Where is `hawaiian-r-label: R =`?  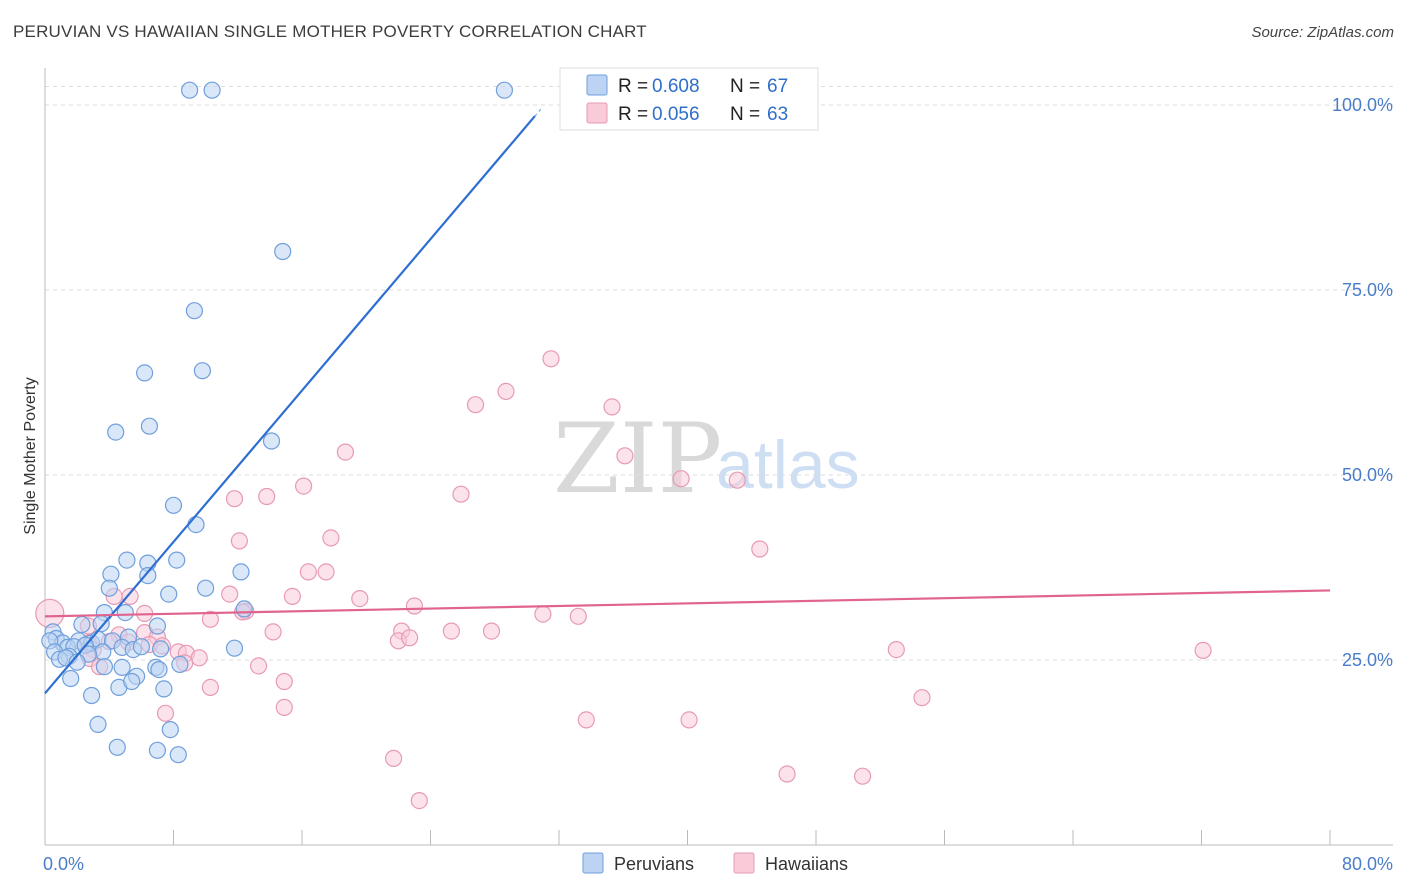 hawaiian-r-label: R = is located at coordinates (633, 114).